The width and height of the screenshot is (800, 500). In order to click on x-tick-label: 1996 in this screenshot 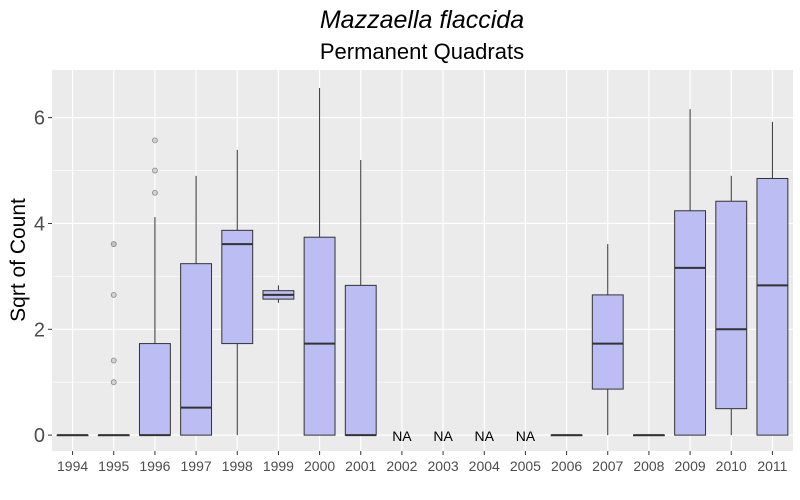, I will do `click(154, 466)`.